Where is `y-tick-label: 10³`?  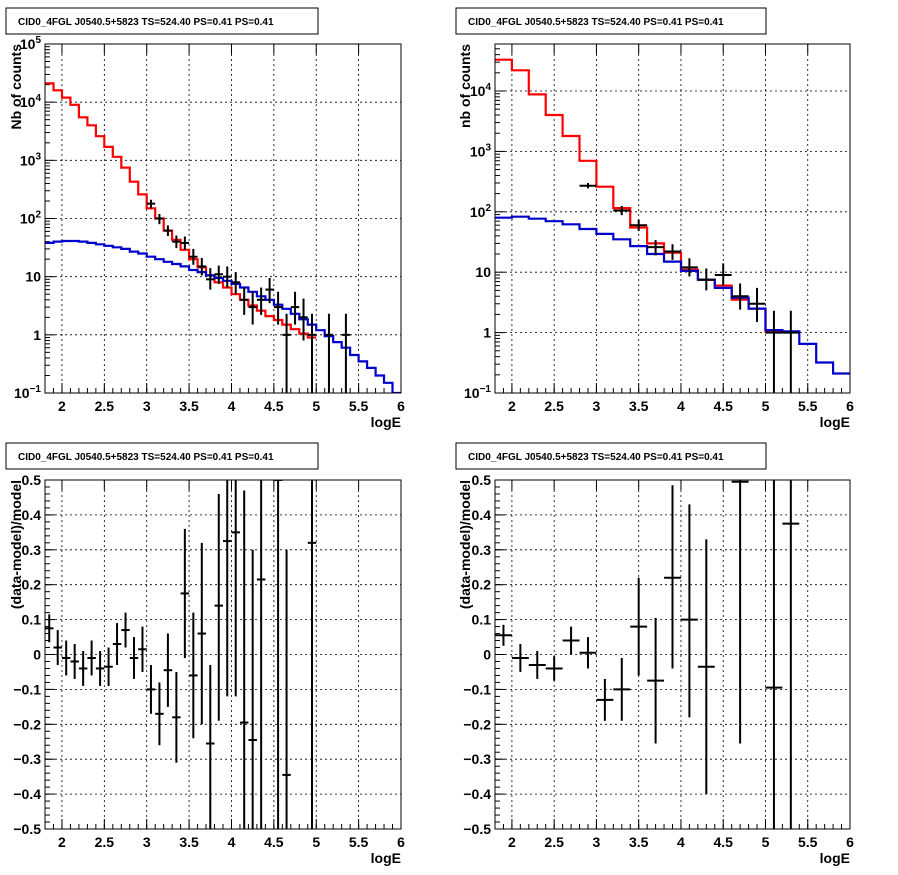 y-tick-label: 10³ is located at coordinates (481, 150).